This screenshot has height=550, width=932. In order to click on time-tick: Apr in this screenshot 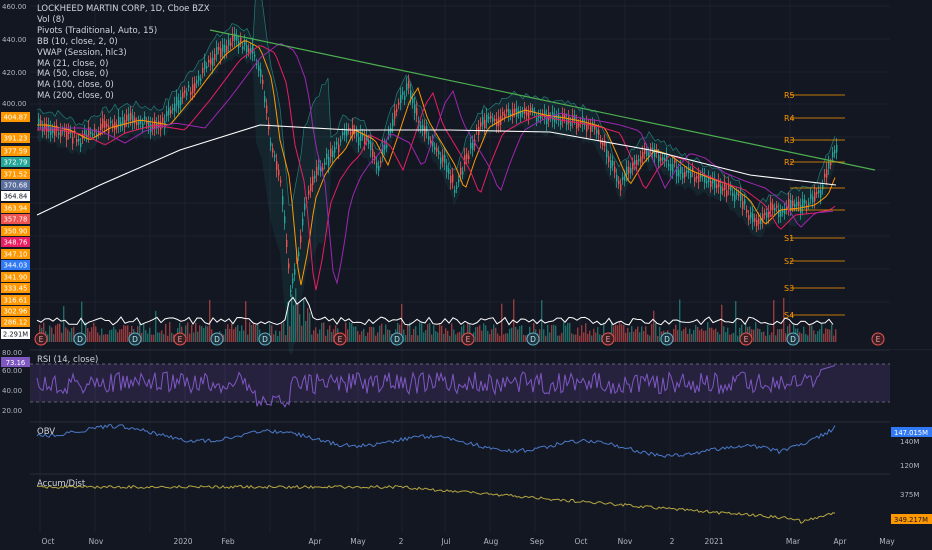, I will do `click(316, 541)`.